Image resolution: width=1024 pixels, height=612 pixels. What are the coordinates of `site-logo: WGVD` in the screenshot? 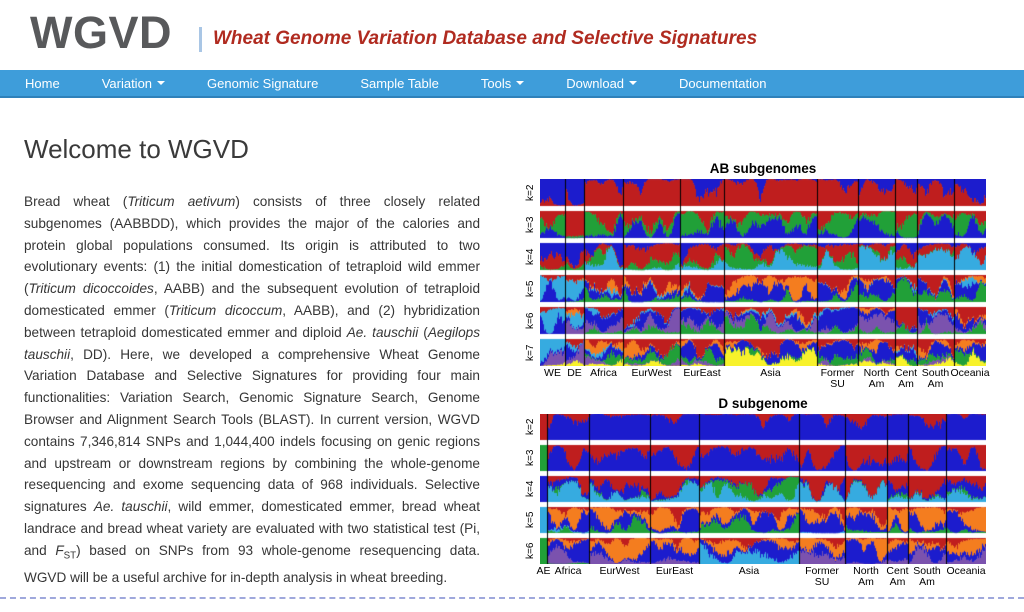 It's located at (101, 32).